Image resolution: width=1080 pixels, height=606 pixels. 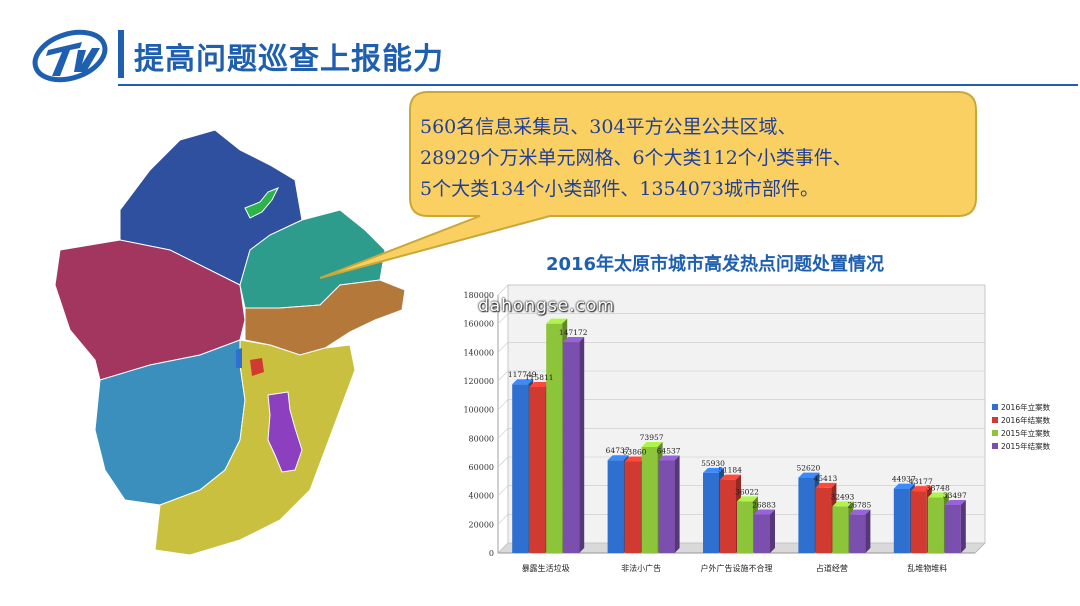 What do you see at coordinates (669, 450) in the screenshot?
I see `data-label: 64537` at bounding box center [669, 450].